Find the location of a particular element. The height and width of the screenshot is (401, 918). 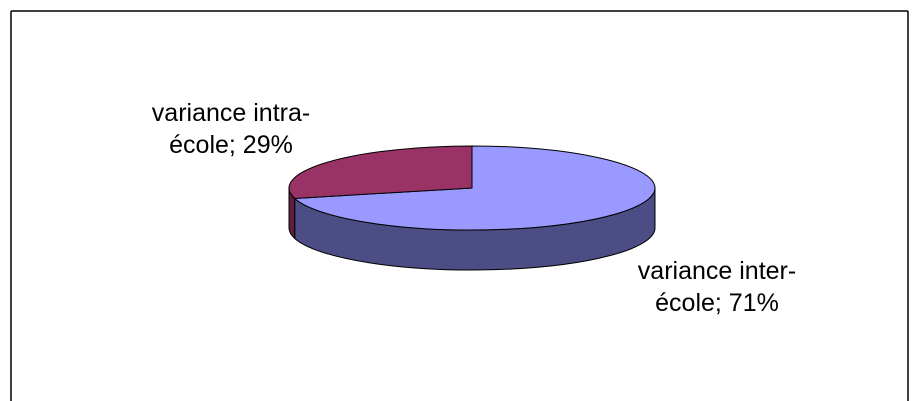

data-label: variance intra-école; 29% is located at coordinates (231, 129).